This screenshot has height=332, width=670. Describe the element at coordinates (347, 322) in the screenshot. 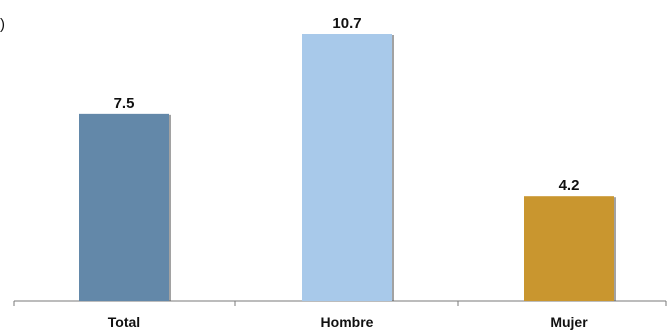

I see `category-label: Hombre` at that location.